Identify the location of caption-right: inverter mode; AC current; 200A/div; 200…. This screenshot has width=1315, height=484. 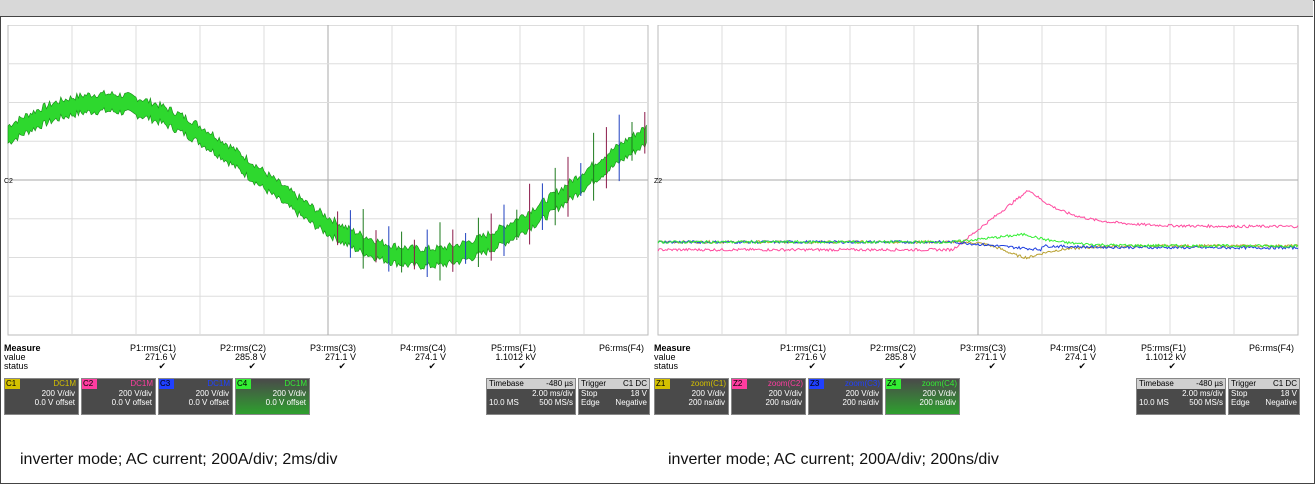
(833, 459).